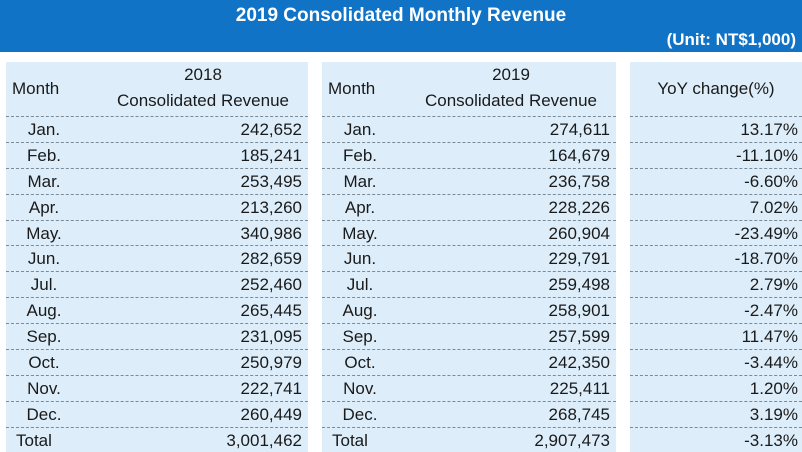 The image size is (802, 452). I want to click on revenue-2018-cell: 265,445, so click(271, 311).